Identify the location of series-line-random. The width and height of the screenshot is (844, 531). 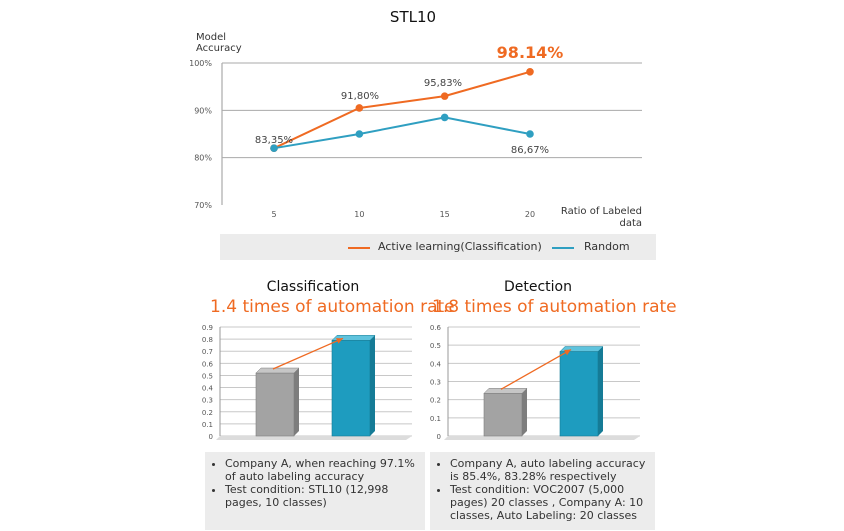
(402, 133).